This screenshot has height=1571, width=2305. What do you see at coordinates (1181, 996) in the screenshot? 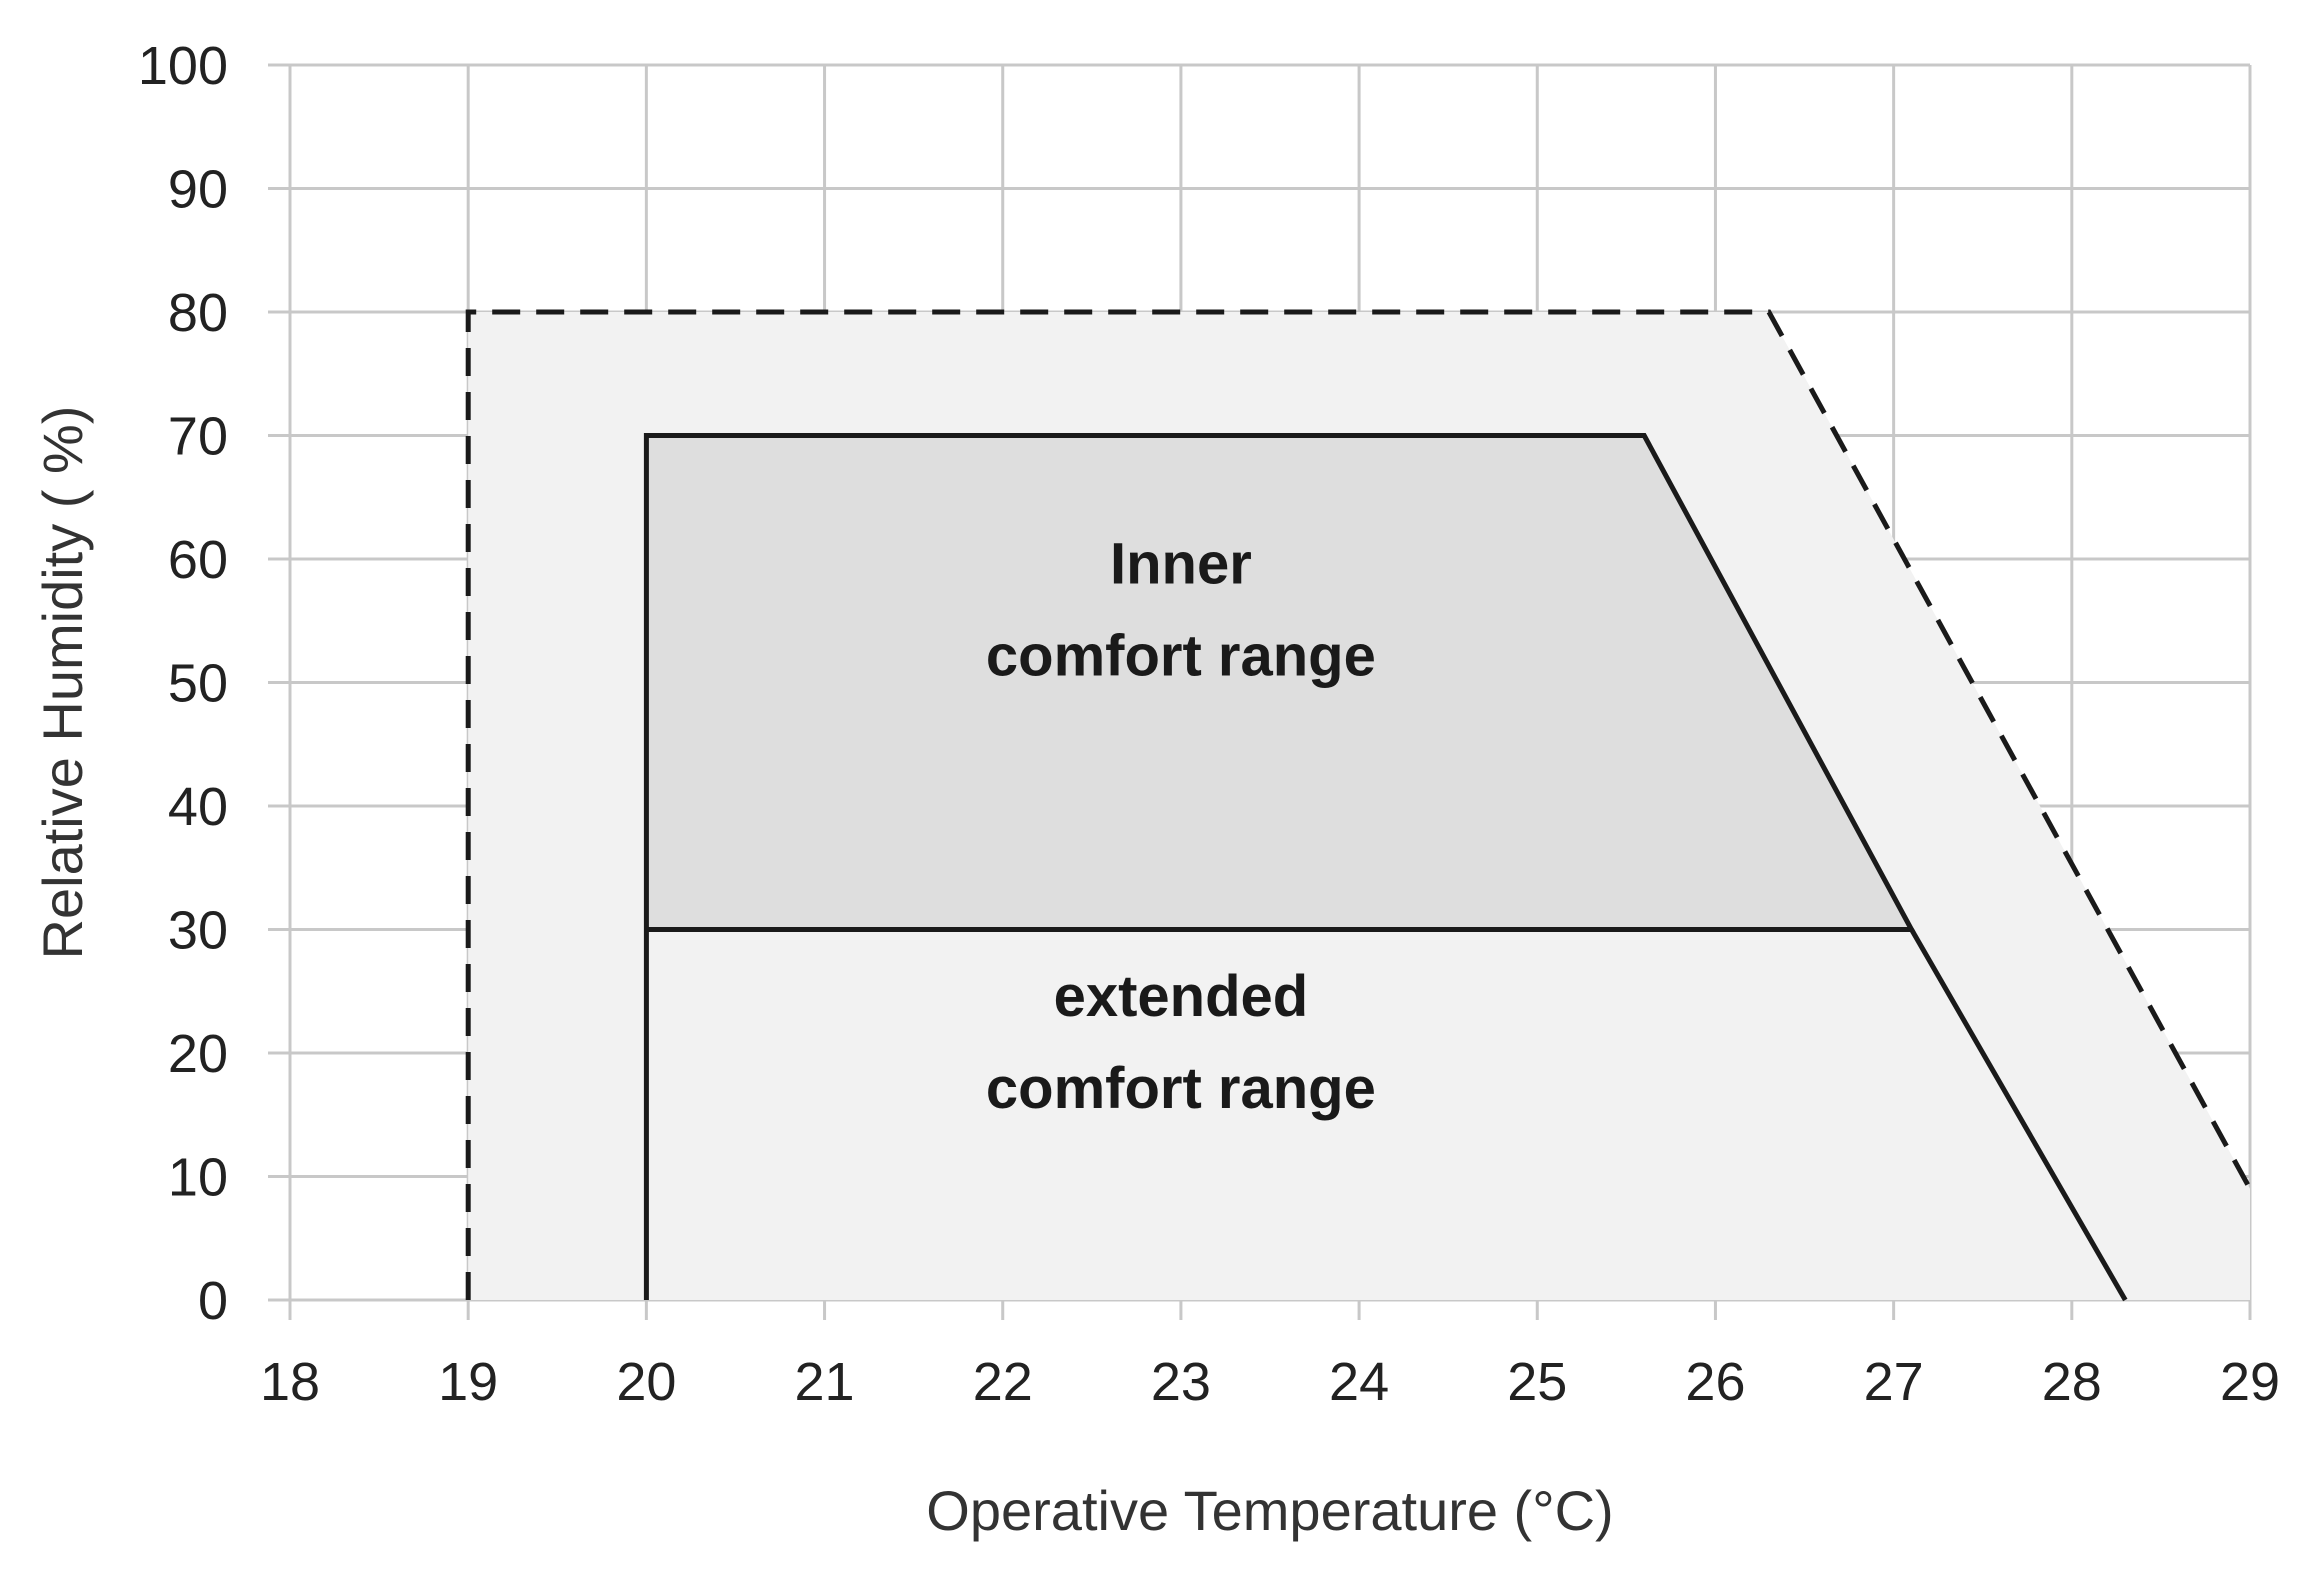
I see `region-label-line: extended` at bounding box center [1181, 996].